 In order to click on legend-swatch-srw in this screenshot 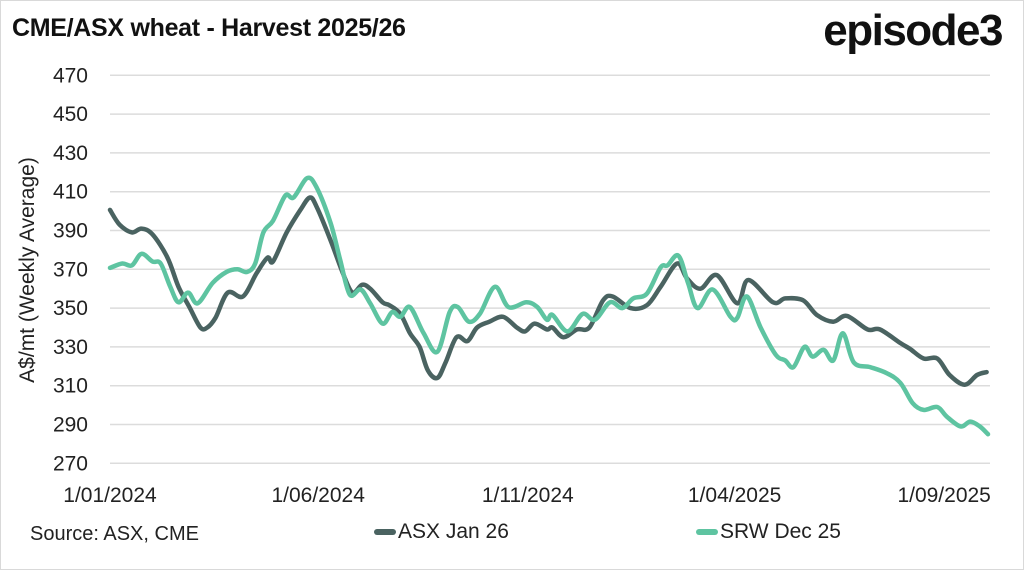, I will do `click(707, 532)`.